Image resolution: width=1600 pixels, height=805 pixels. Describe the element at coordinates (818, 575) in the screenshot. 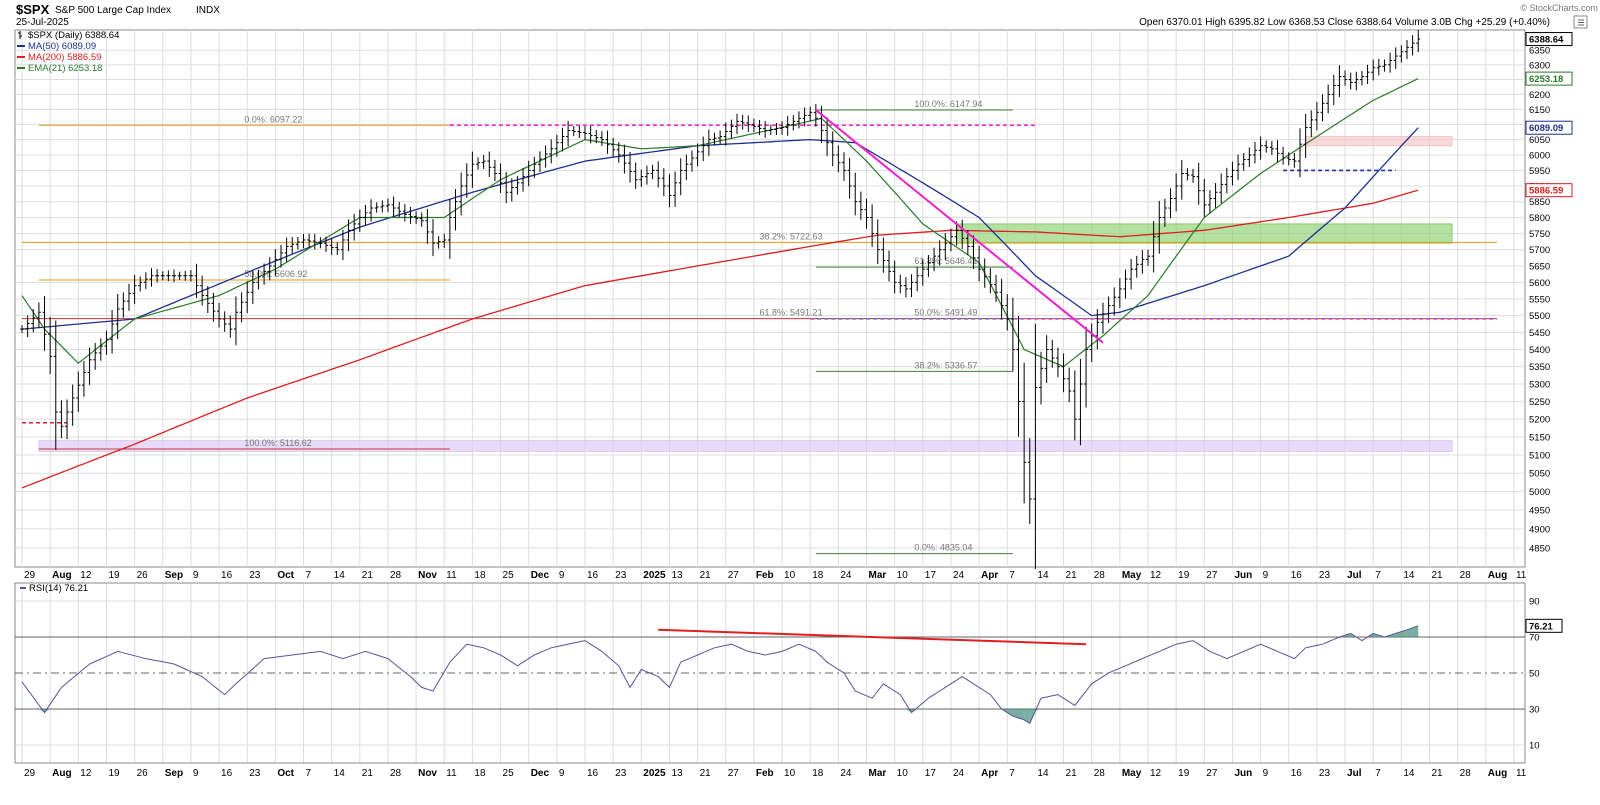

I see `x-tick-label: 18` at that location.